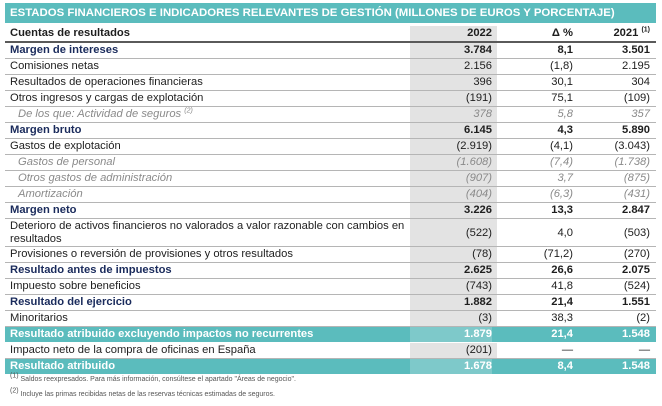 Image resolution: width=662 pixels, height=406 pixels. What do you see at coordinates (478, 130) in the screenshot?
I see `value-2022: 6.145` at bounding box center [478, 130].